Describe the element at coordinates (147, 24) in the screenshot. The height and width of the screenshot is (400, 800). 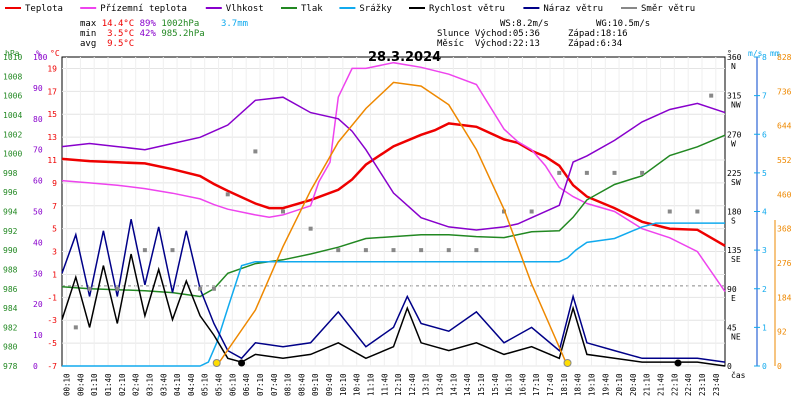
I see `stats-max-hum: 89%` at that location.